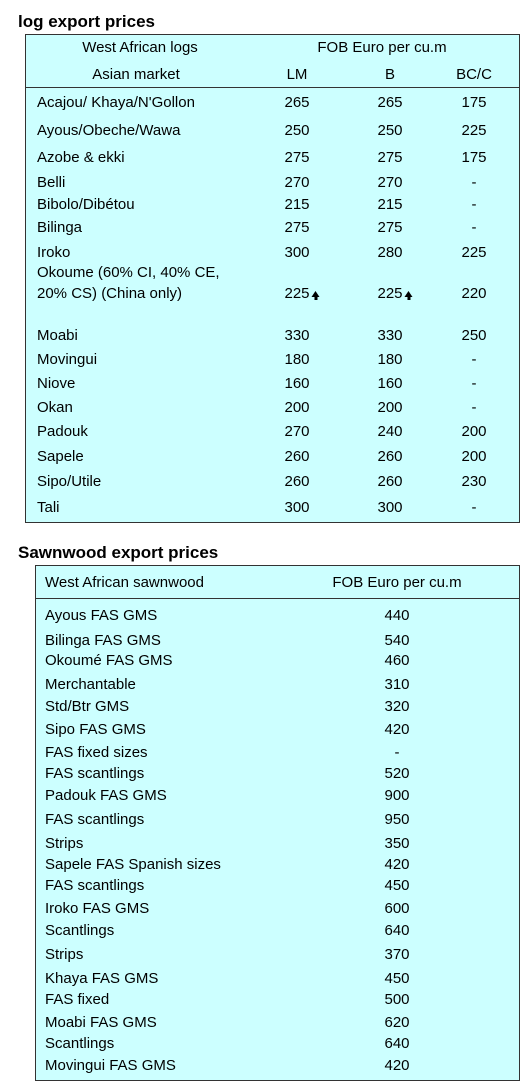 The image size is (531, 1092). What do you see at coordinates (474, 481) in the screenshot?
I see `price: 230` at bounding box center [474, 481].